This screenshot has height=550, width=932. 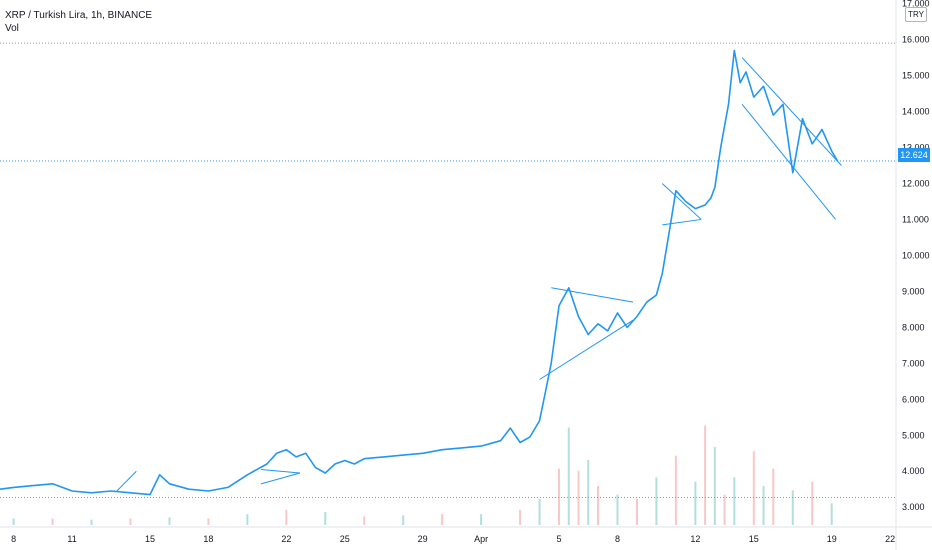 I want to click on price-tick-label: 7.000, so click(x=913, y=363).